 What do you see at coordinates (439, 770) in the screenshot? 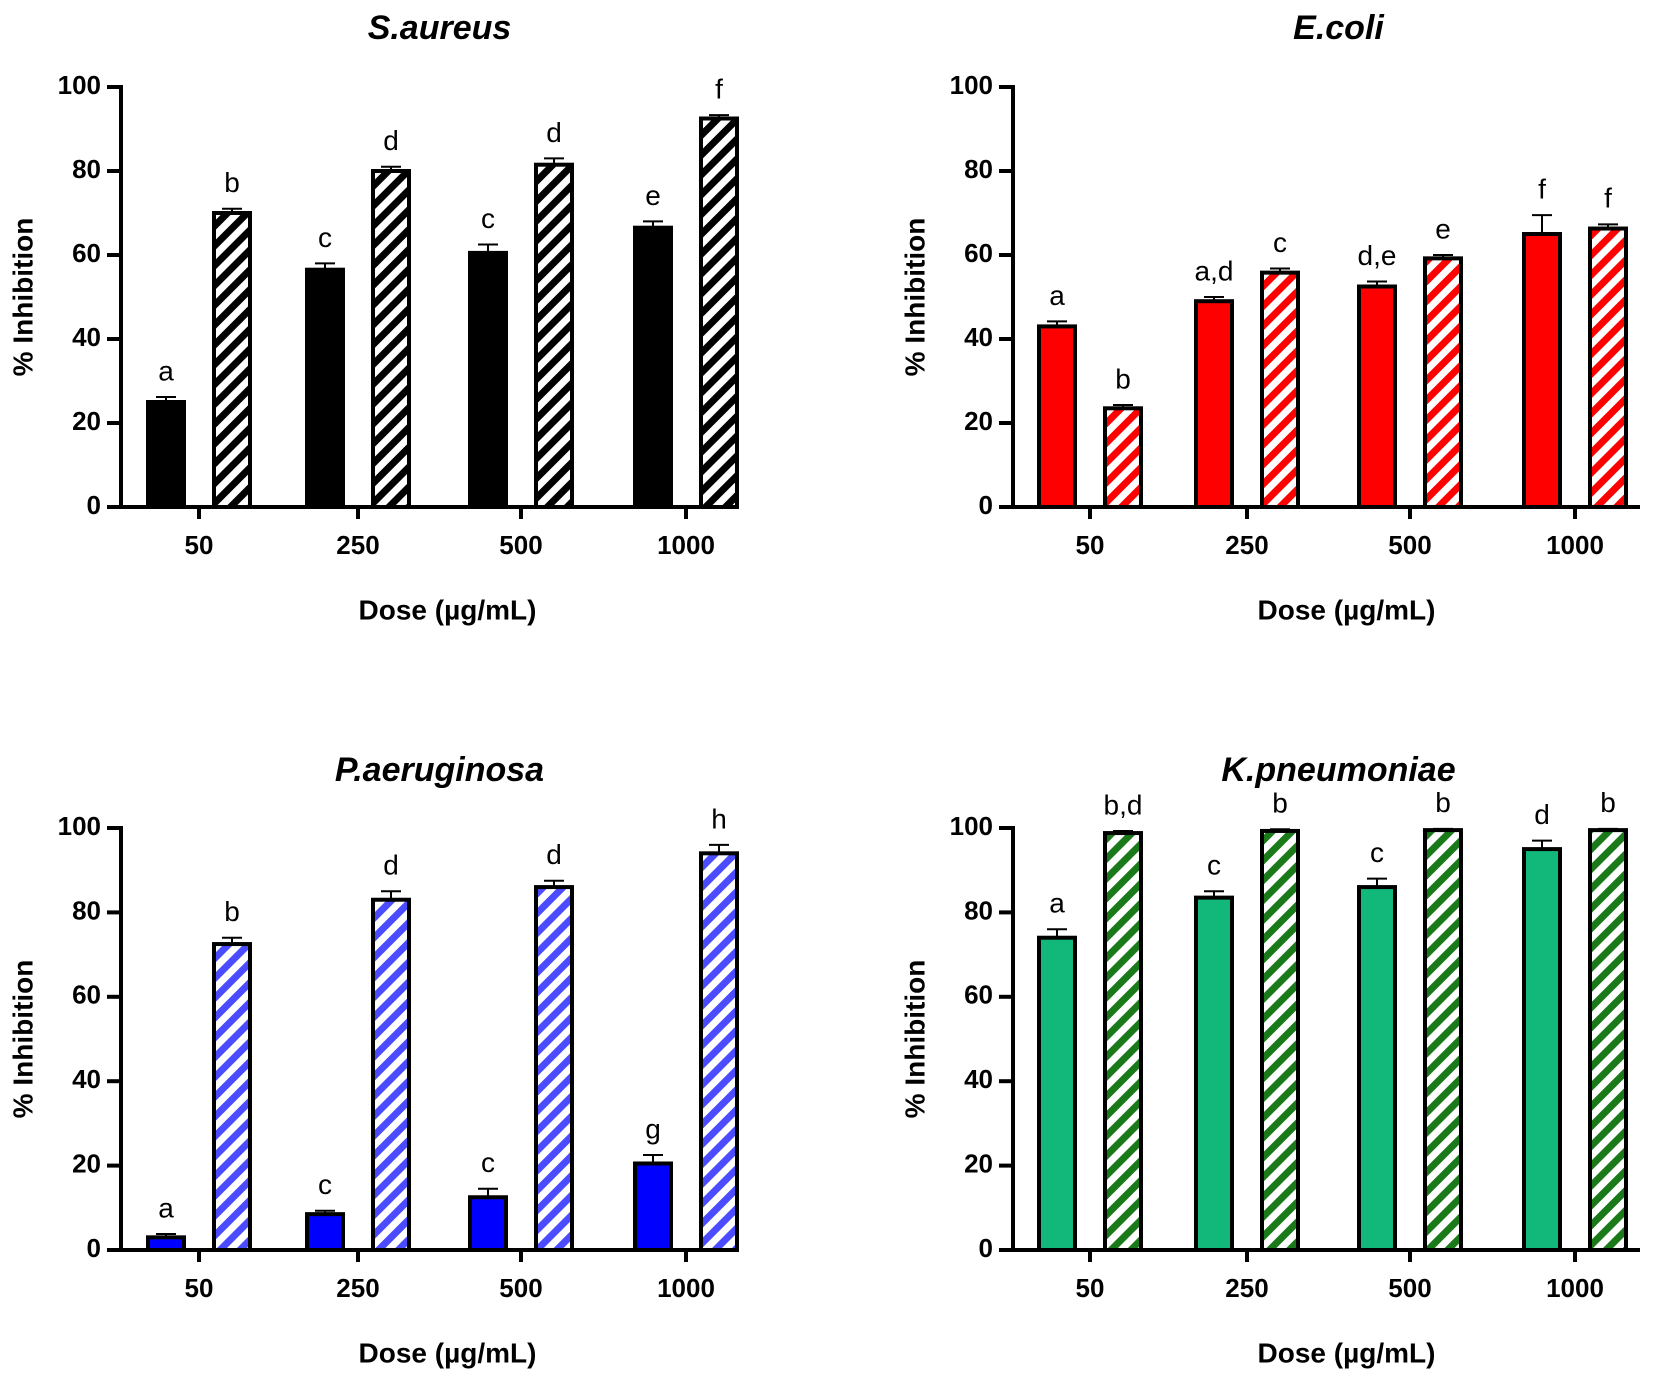
I see `chart-title: P.aeruginosa` at bounding box center [439, 770].